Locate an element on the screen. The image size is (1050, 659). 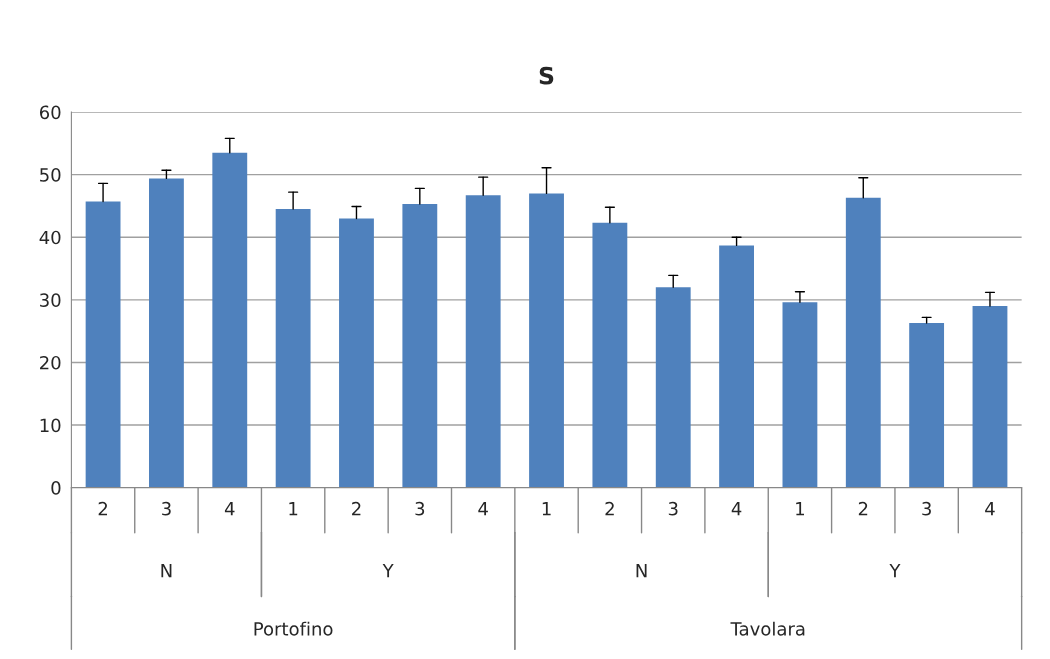
y-tick-label: 10 is located at coordinates (50, 425).